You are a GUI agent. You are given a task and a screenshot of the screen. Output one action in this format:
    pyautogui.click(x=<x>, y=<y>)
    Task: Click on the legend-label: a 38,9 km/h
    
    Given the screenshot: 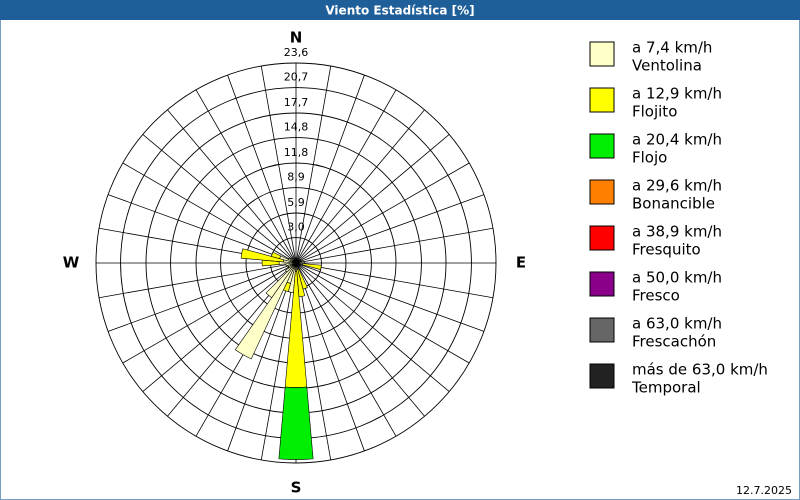 What is the action you would take?
    pyautogui.click(x=677, y=232)
    